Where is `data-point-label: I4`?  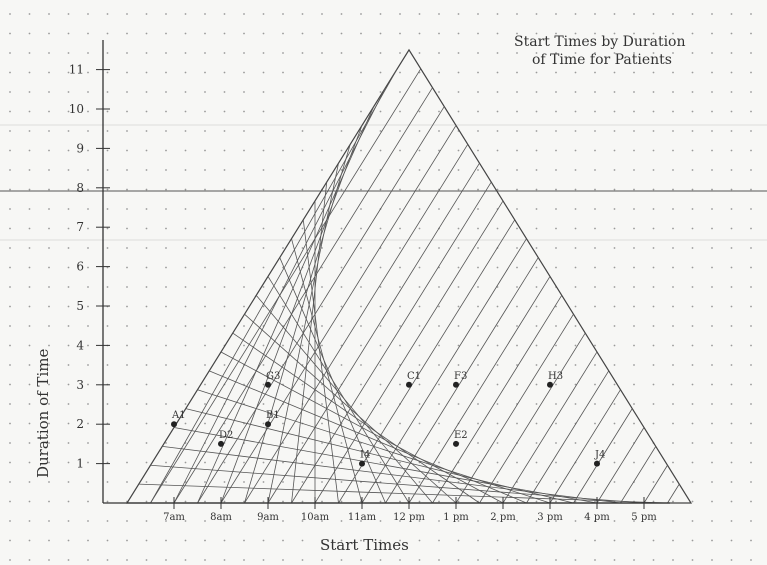 data-point-label: I4 is located at coordinates (365, 455).